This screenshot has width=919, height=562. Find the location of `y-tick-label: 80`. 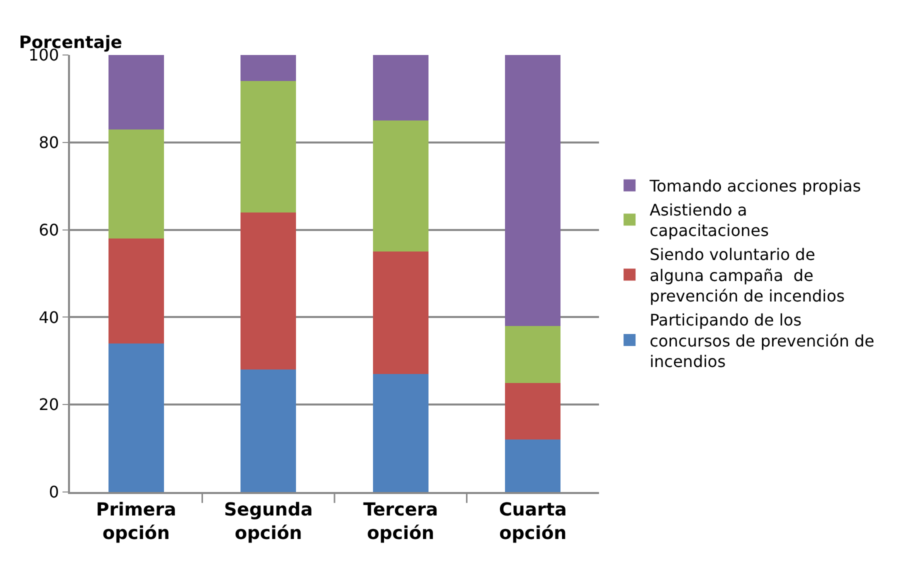

y-tick-label: 80 is located at coordinates (49, 142).